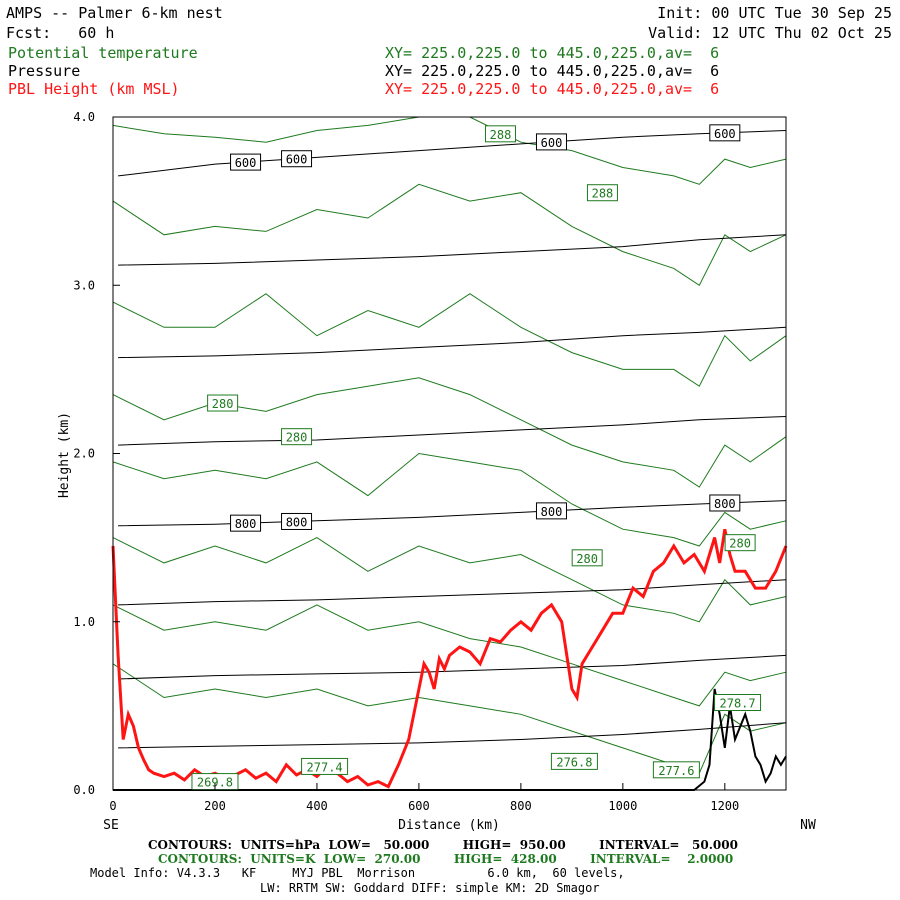 Image resolution: width=900 pixels, height=900 pixels. I want to click on theta-label-5: 280, so click(740, 543).